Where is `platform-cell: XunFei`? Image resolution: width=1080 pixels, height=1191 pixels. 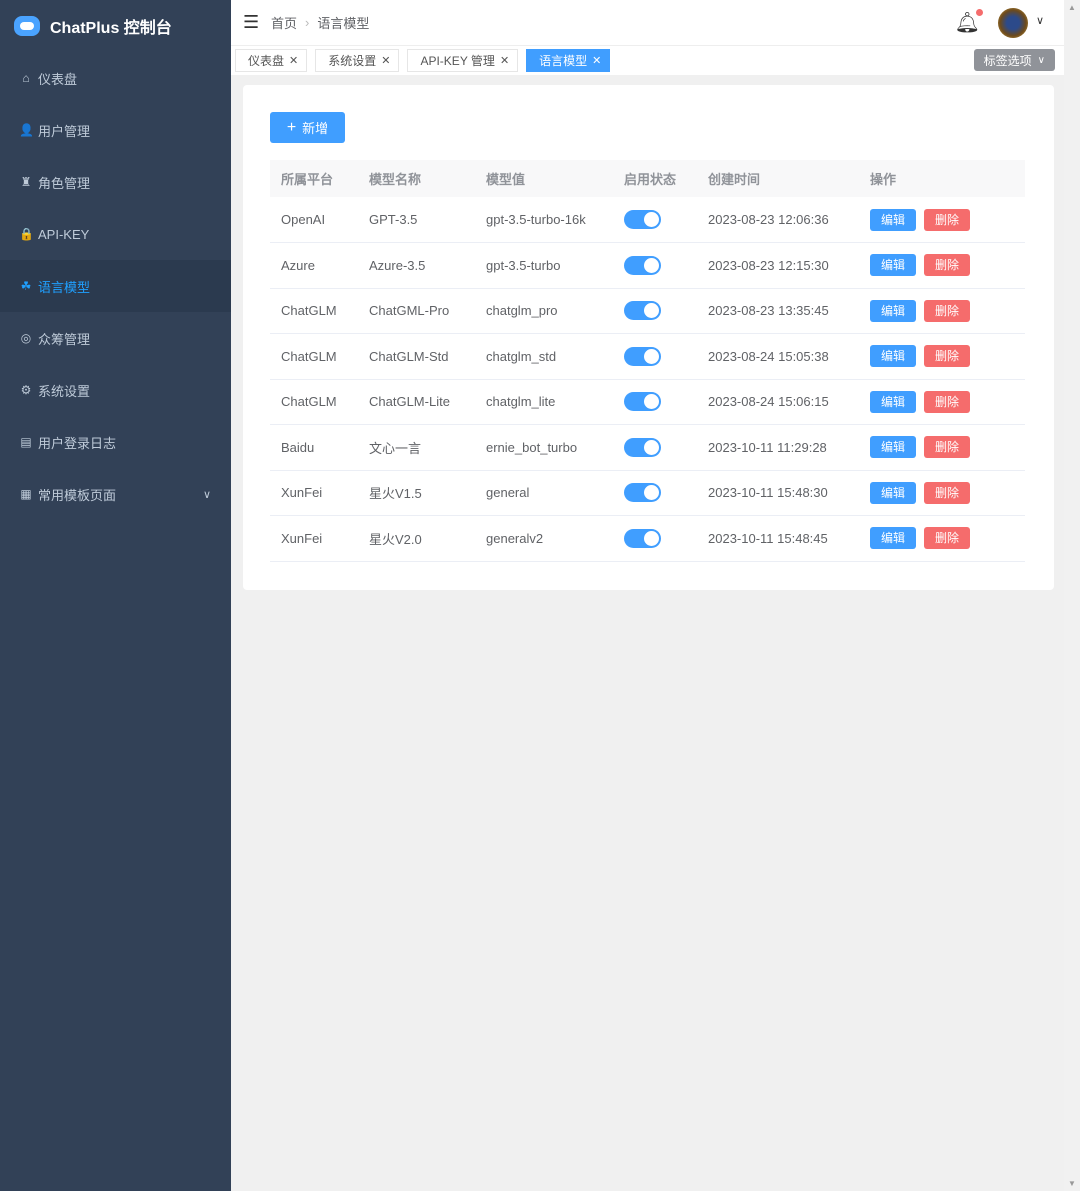
platform-cell: XunFei is located at coordinates (314, 493).